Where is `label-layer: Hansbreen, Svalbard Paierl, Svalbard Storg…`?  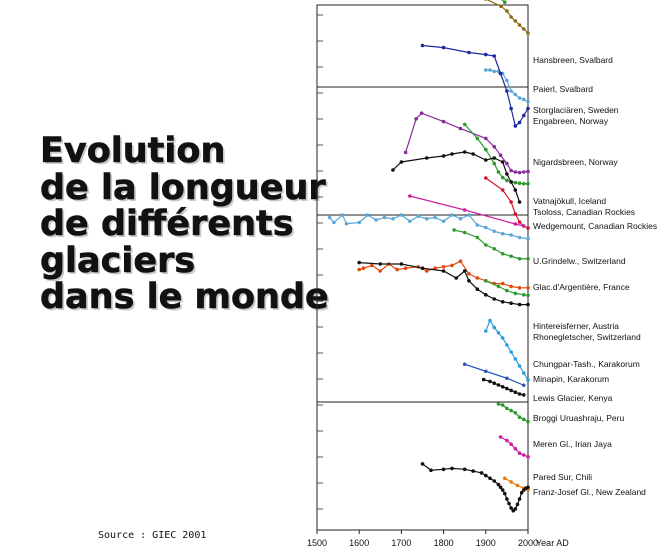
label-layer: Hansbreen, Svalbard Paierl, Svalbard Storg… is located at coordinates (595, 276).